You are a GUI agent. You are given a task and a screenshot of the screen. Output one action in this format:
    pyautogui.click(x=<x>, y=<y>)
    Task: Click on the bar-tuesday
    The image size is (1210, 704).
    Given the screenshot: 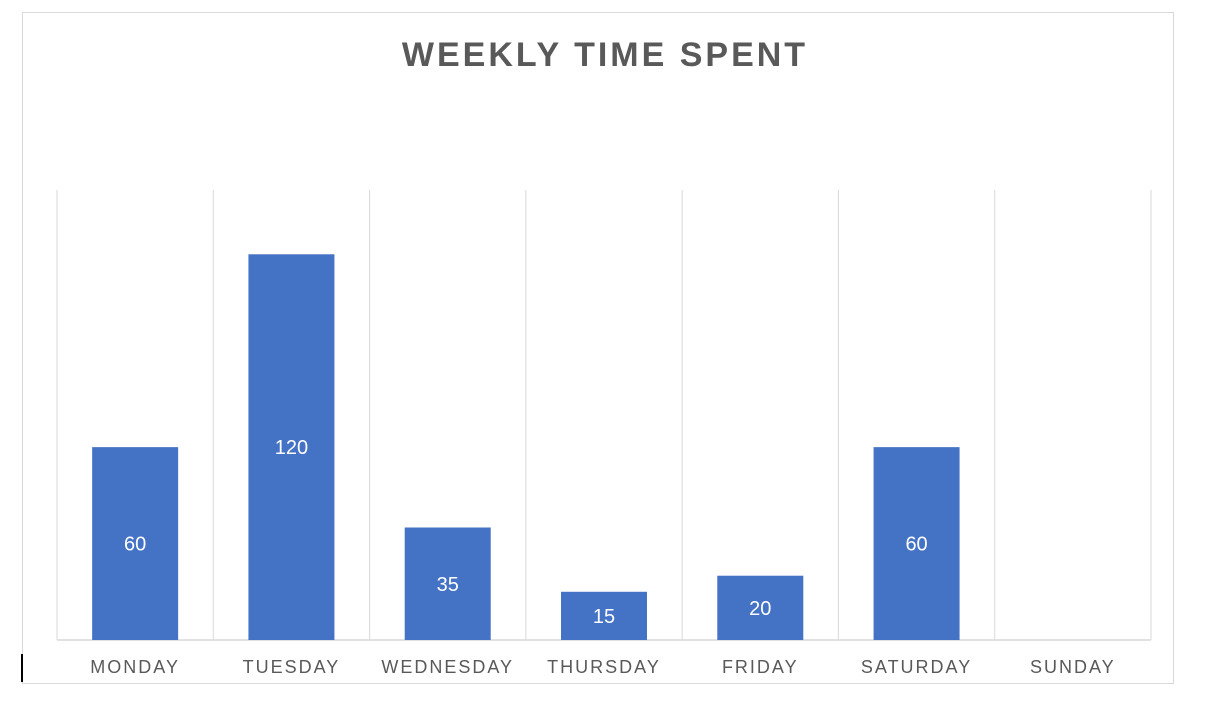 What is the action you would take?
    pyautogui.click(x=291, y=447)
    